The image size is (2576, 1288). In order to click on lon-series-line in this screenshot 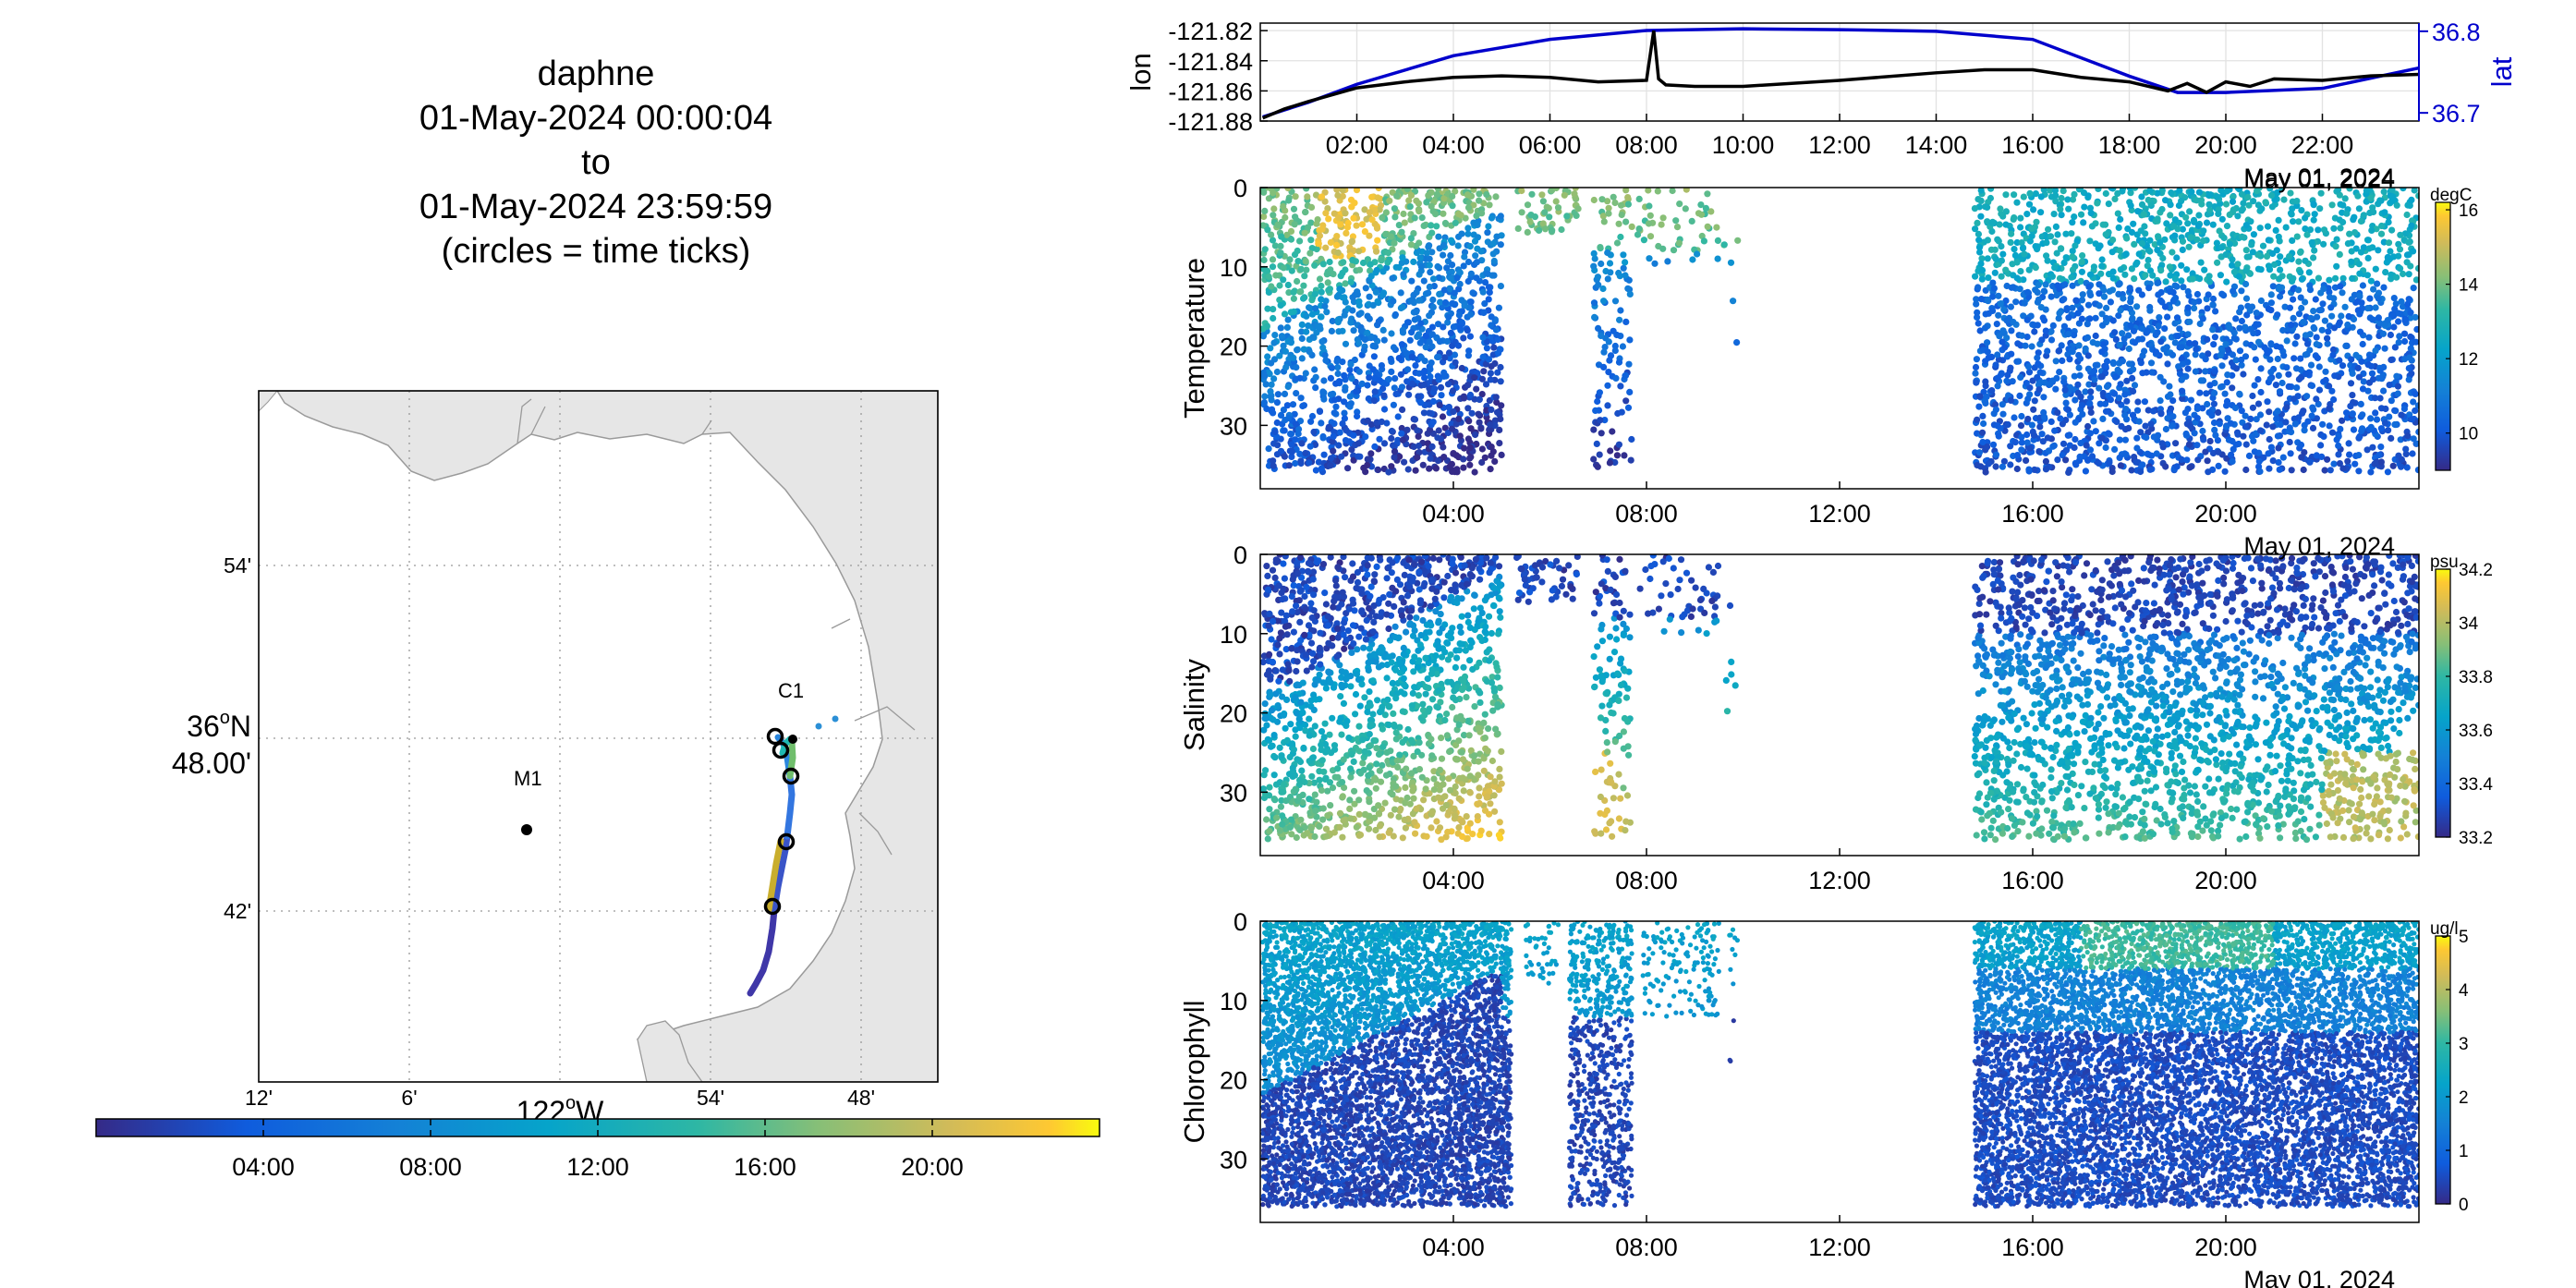, I will do `click(1840, 75)`.